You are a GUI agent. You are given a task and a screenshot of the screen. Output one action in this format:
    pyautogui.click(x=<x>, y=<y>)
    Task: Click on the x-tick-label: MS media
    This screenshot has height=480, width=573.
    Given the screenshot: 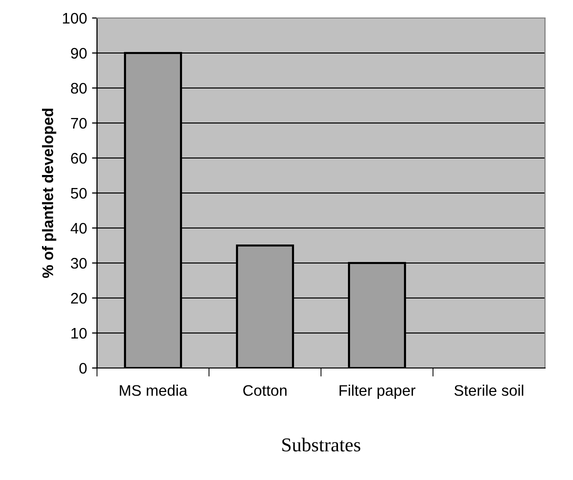 What is the action you would take?
    pyautogui.click(x=154, y=390)
    